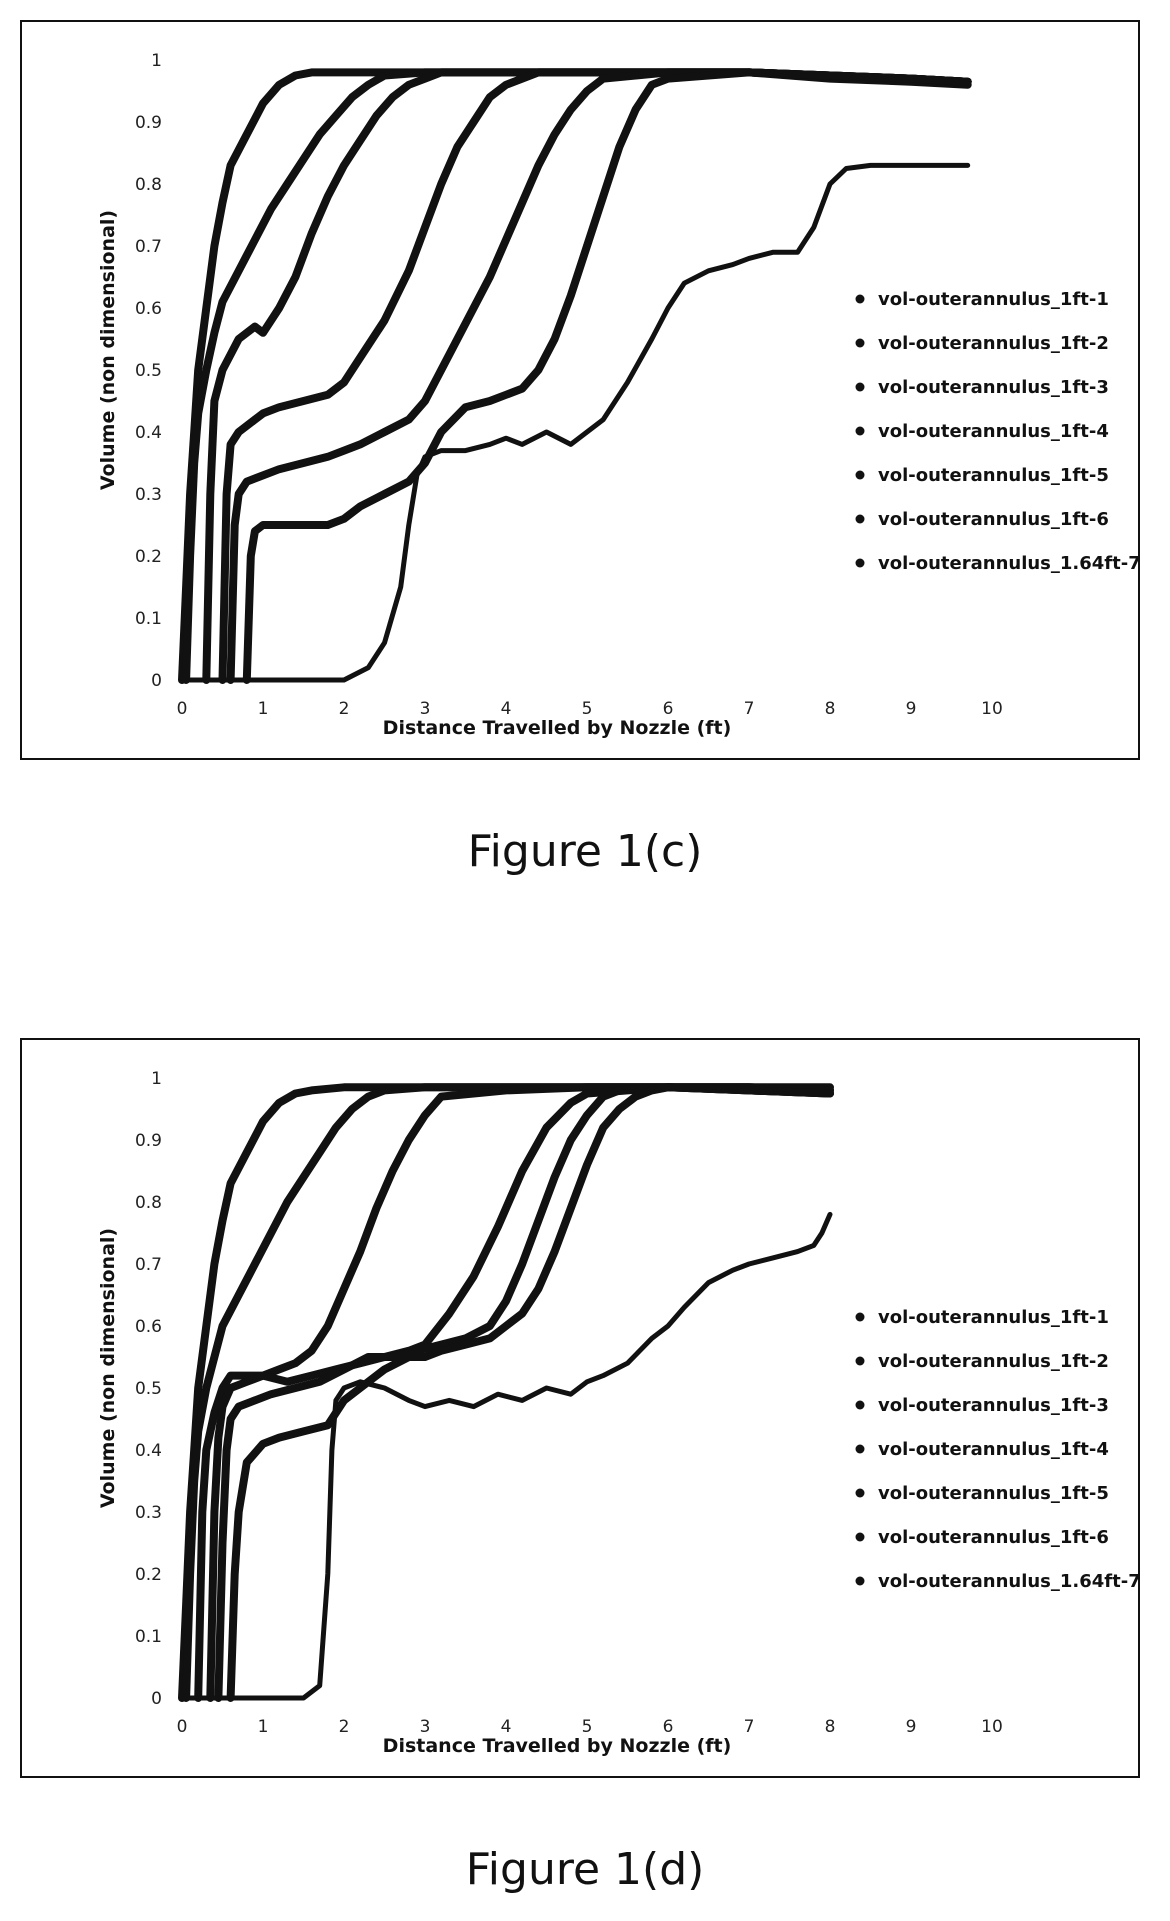 The width and height of the screenshot is (1170, 1921). Describe the element at coordinates (585, 851) in the screenshot. I see `figure-caption-c: Figure 1(c)` at that location.